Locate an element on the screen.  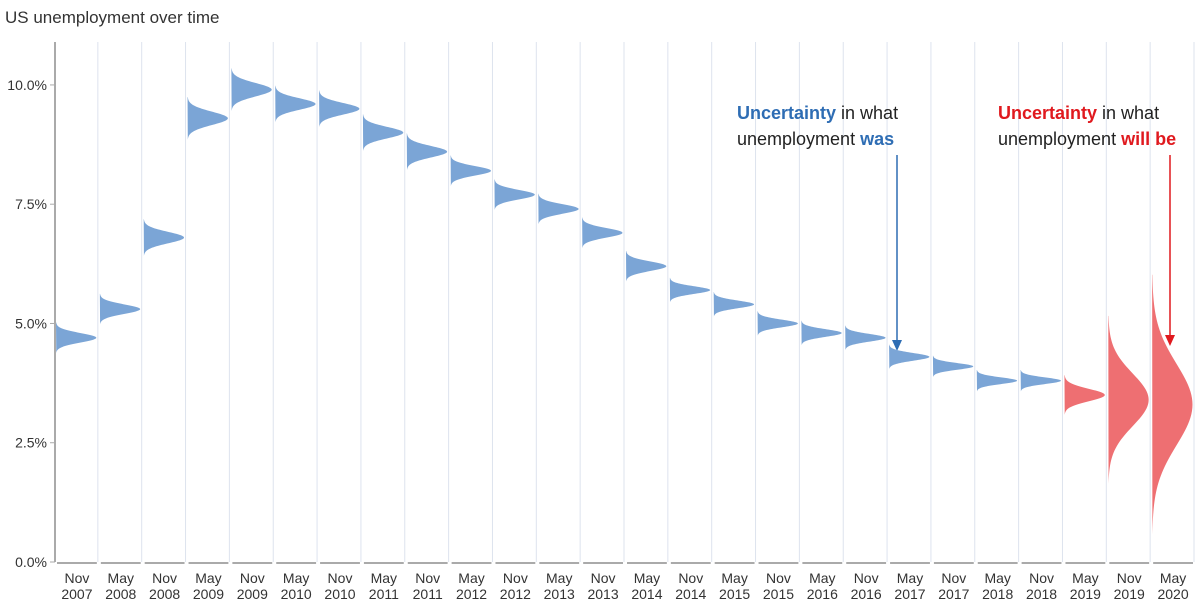
annotation-part: was is located at coordinates (876, 139).